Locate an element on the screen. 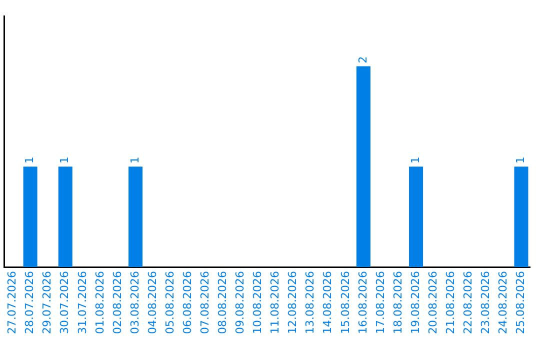 The height and width of the screenshot is (340, 540). x-tick-label: 24.08.2026 is located at coordinates (503, 302).